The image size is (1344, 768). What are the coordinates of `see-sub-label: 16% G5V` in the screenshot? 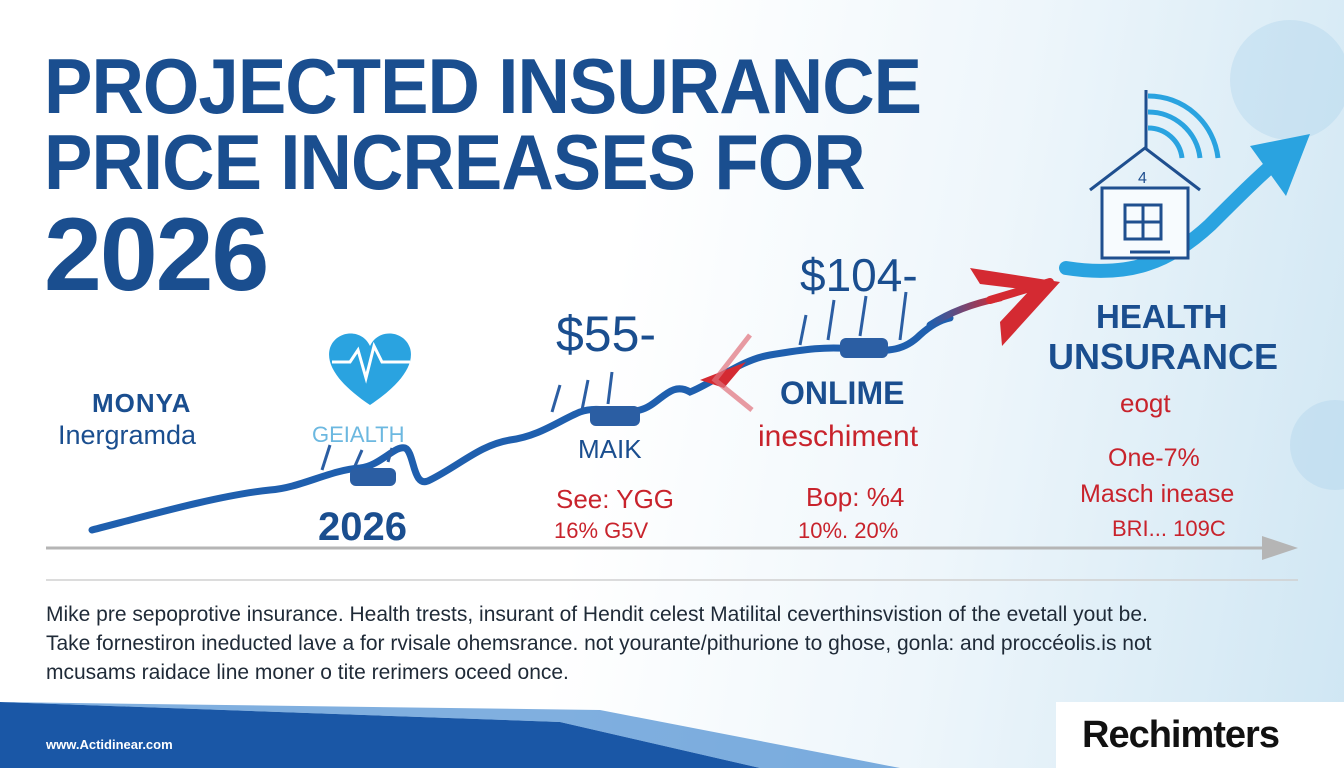 It's located at (601, 530).